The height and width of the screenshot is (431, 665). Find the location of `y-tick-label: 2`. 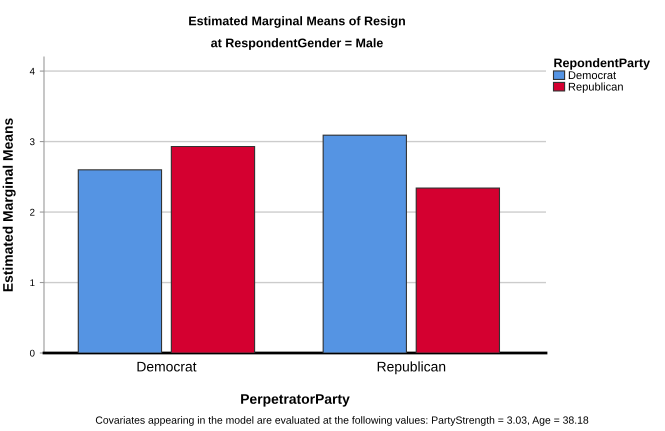

y-tick-label: 2 is located at coordinates (32, 212).